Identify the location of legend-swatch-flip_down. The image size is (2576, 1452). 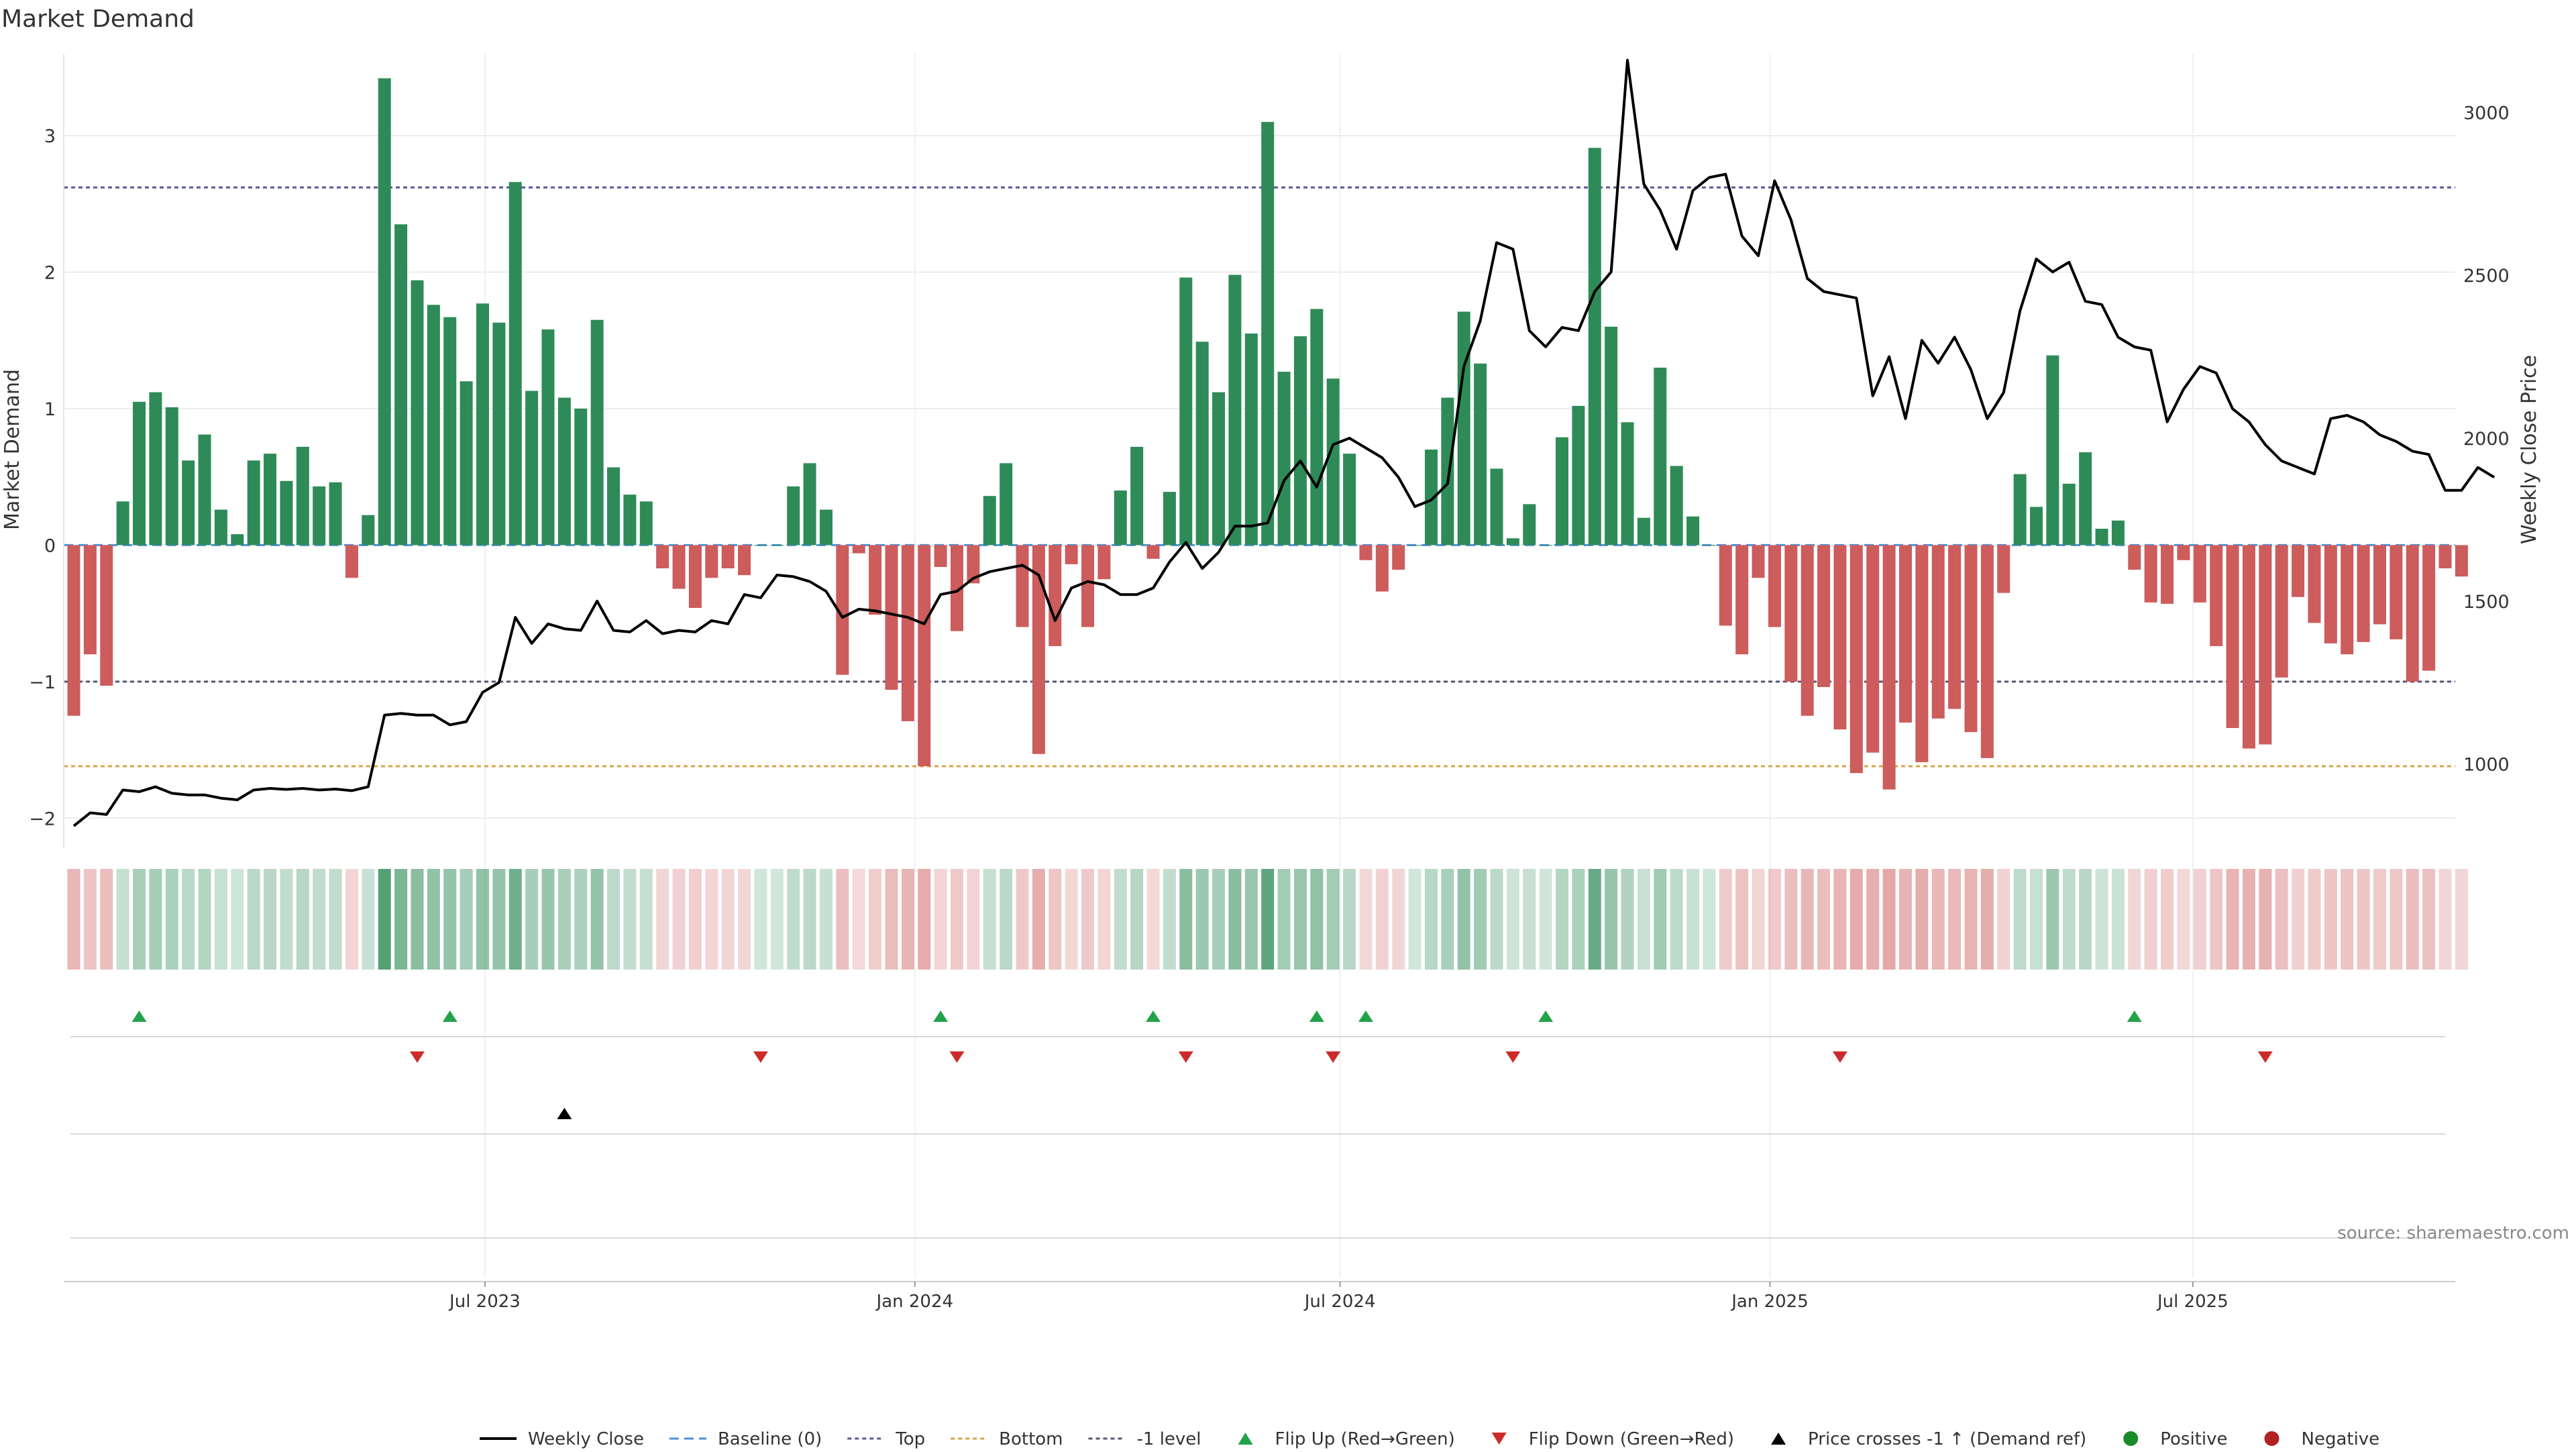
(1499, 1439).